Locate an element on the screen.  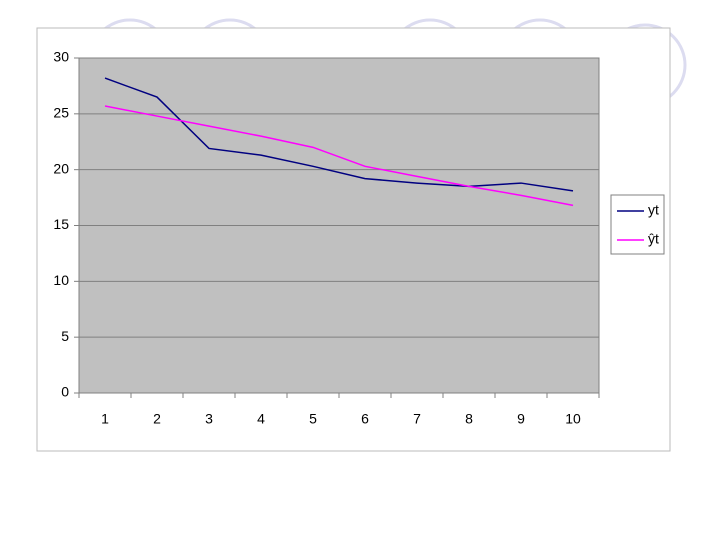
x-tick-label: 10 is located at coordinates (573, 419).